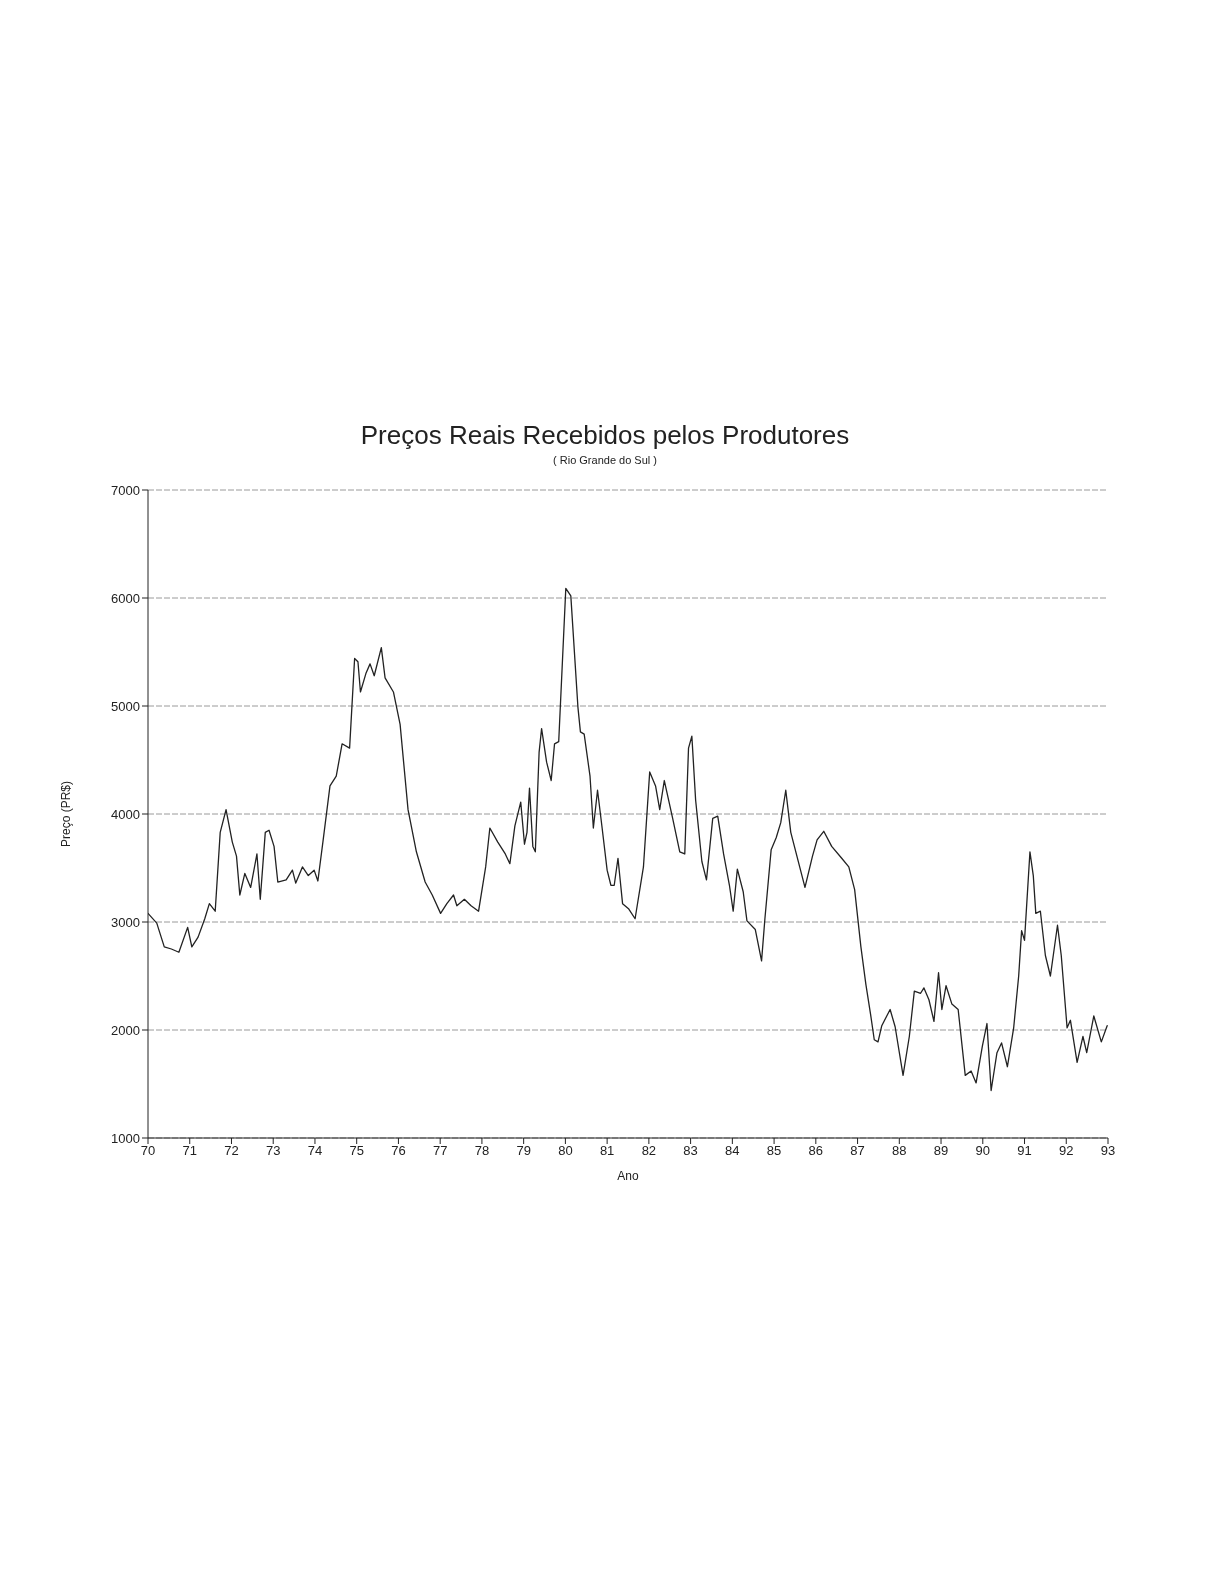 This screenshot has width=1210, height=1583. I want to click on x-tick-label: 80, so click(565, 1151).